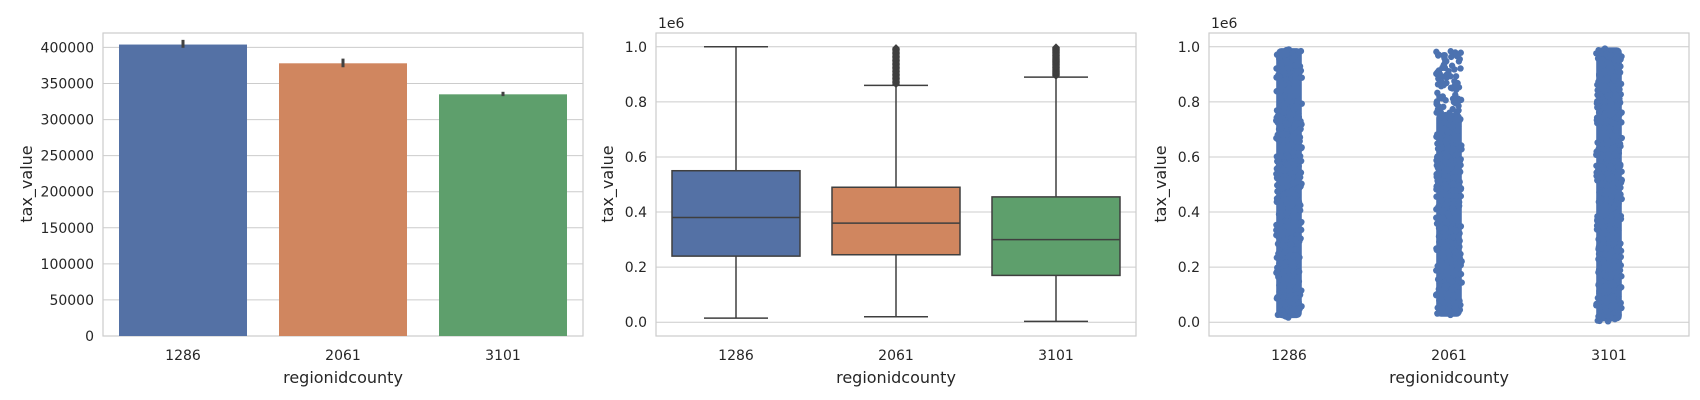  I want to click on x-axis-label: regionidcounty, so click(343, 377).